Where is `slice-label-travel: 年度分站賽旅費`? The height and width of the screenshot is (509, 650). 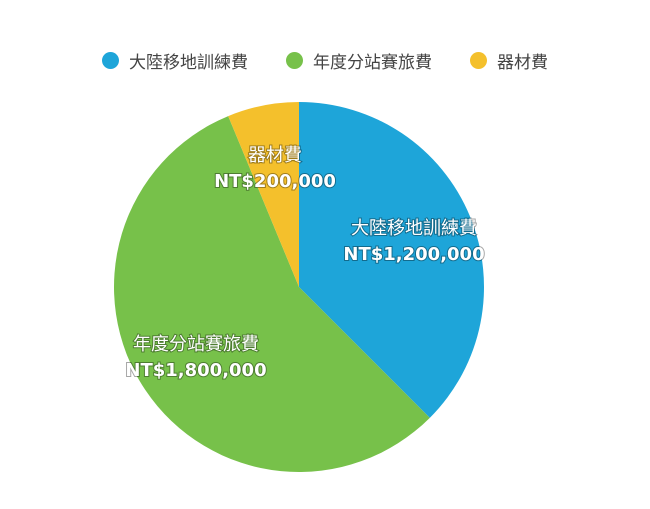 slice-label-travel: 年度分站賽旅費 is located at coordinates (196, 344).